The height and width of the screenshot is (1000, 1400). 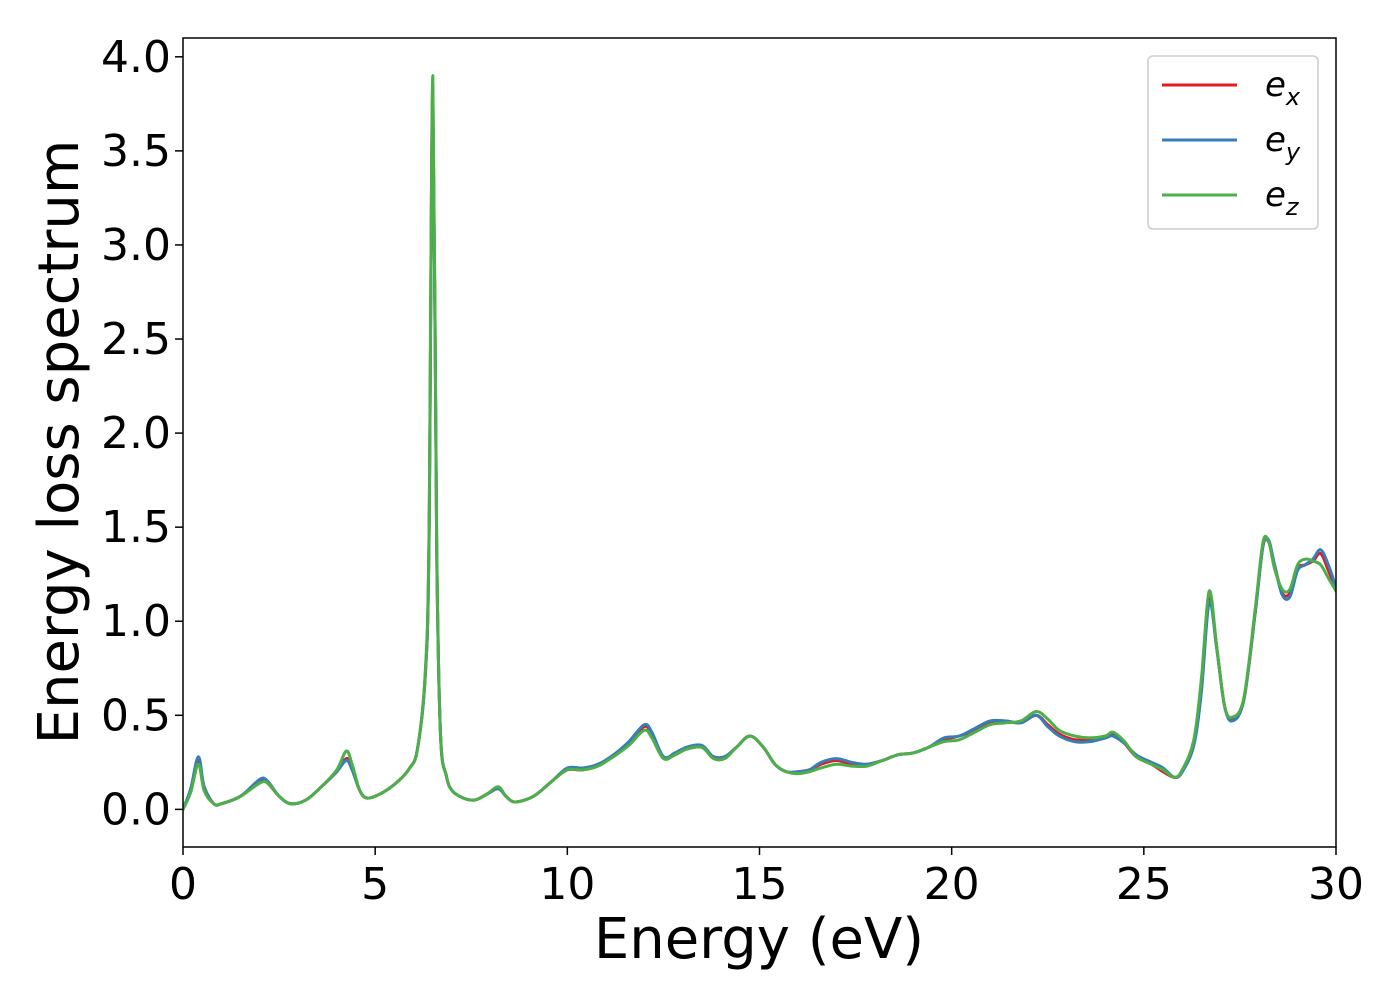 What do you see at coordinates (759, 939) in the screenshot?
I see `x-axis-label: Energy (eV)` at bounding box center [759, 939].